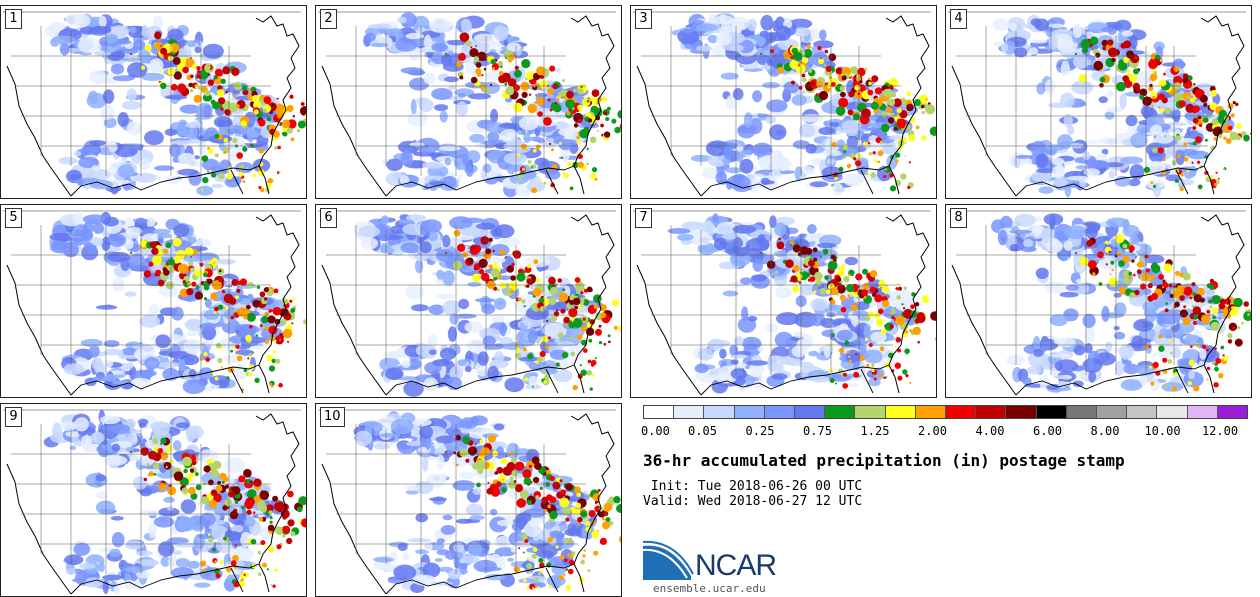 The height and width of the screenshot is (597, 1260). What do you see at coordinates (13, 417) in the screenshot?
I see `member-number: 9` at bounding box center [13, 417].